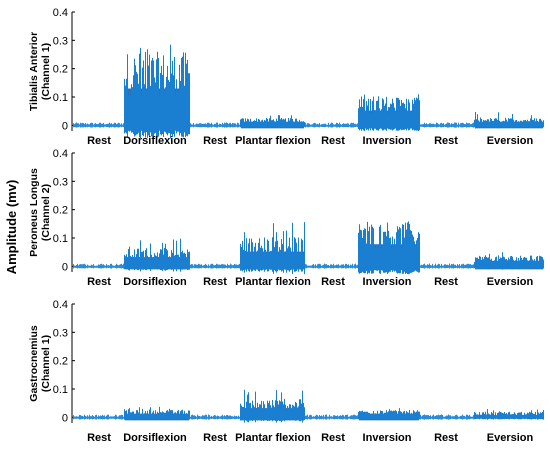  What do you see at coordinates (34, 71) in the screenshot?
I see `panel-y-label-line1: Tibialis Anterior` at bounding box center [34, 71].